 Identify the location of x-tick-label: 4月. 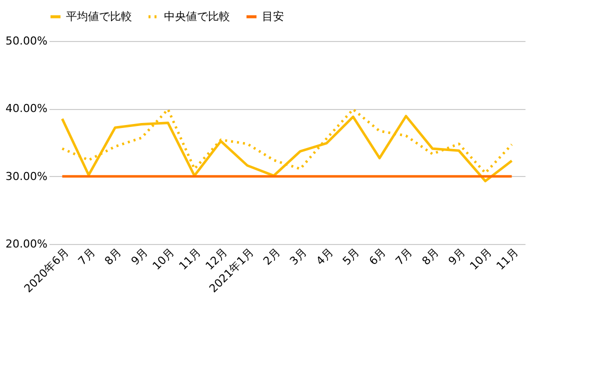
(325, 257).